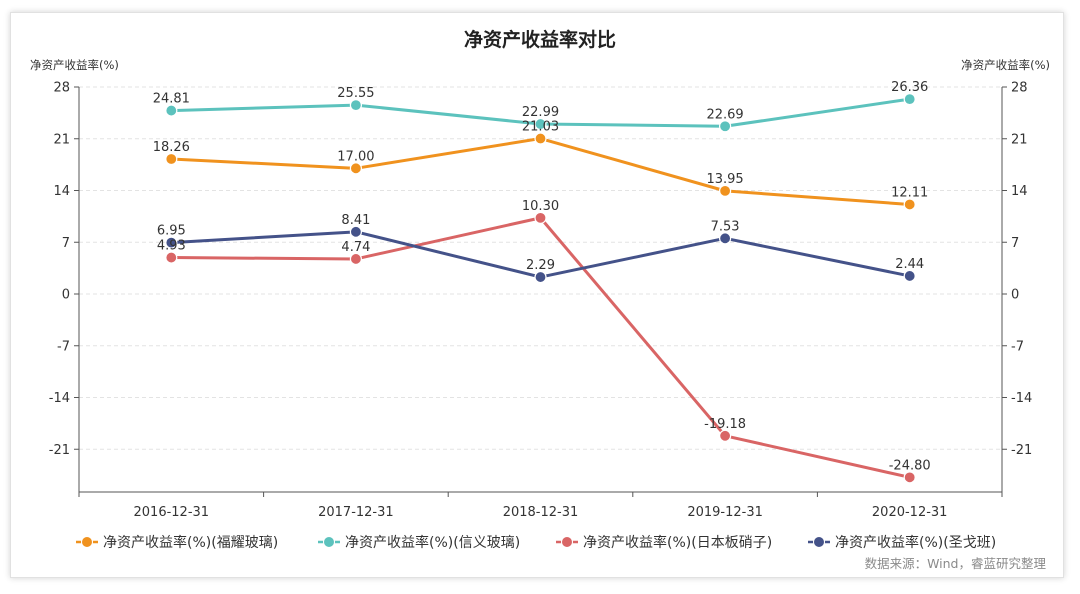 The height and width of the screenshot is (594, 1080). Describe the element at coordinates (1019, 88) in the screenshot. I see `y-tick-label-right: 28` at that location.